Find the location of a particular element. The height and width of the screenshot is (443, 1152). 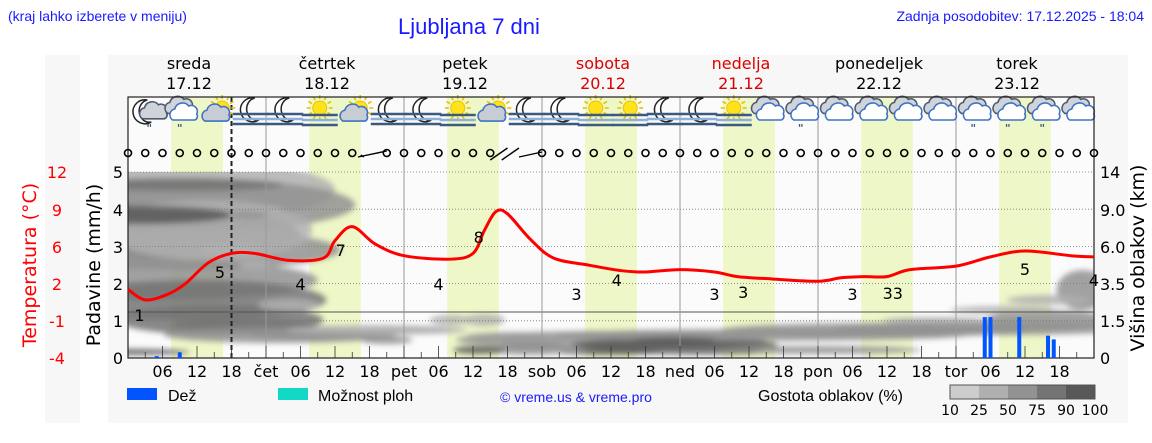

precip-tick: 1 is located at coordinates (118, 321).